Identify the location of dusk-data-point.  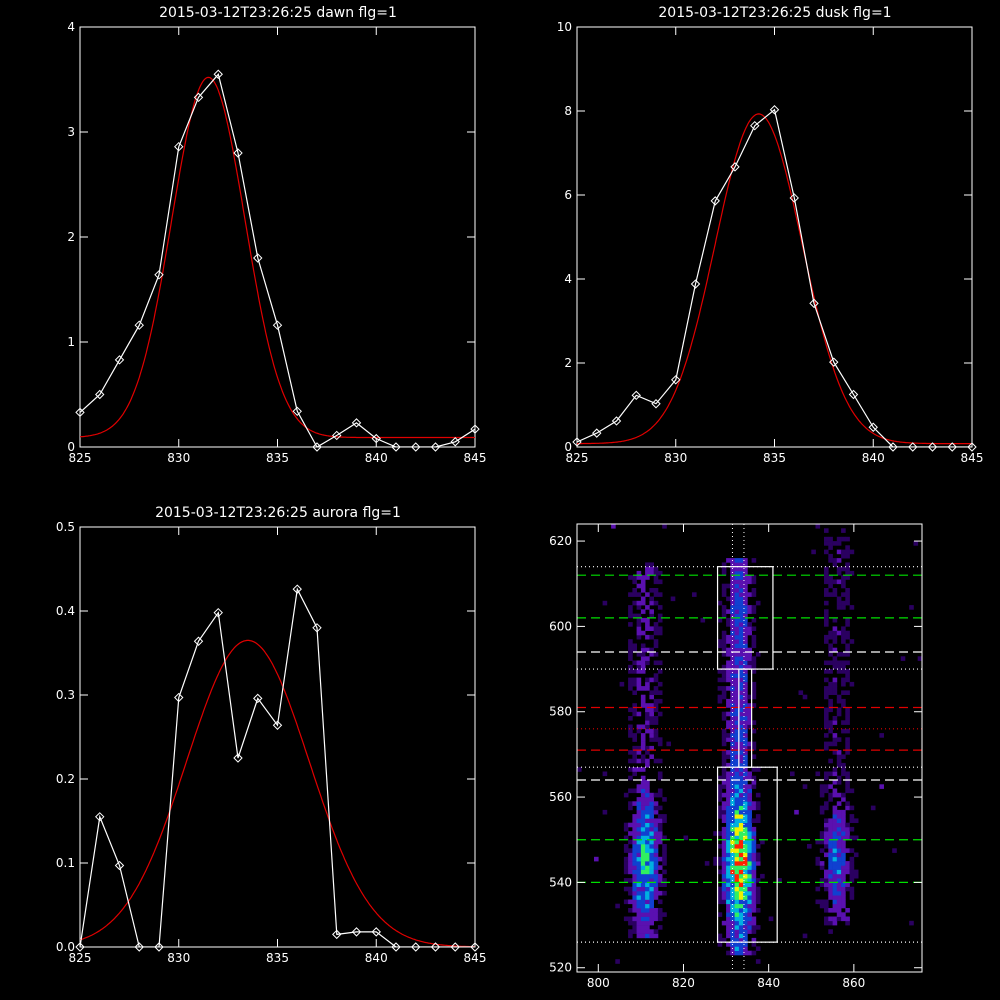
(755, 125).